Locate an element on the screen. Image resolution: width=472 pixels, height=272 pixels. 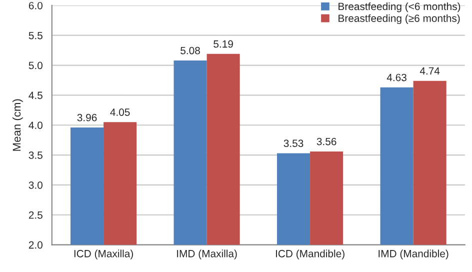
y-tick-label: 3.0 is located at coordinates (35, 185).